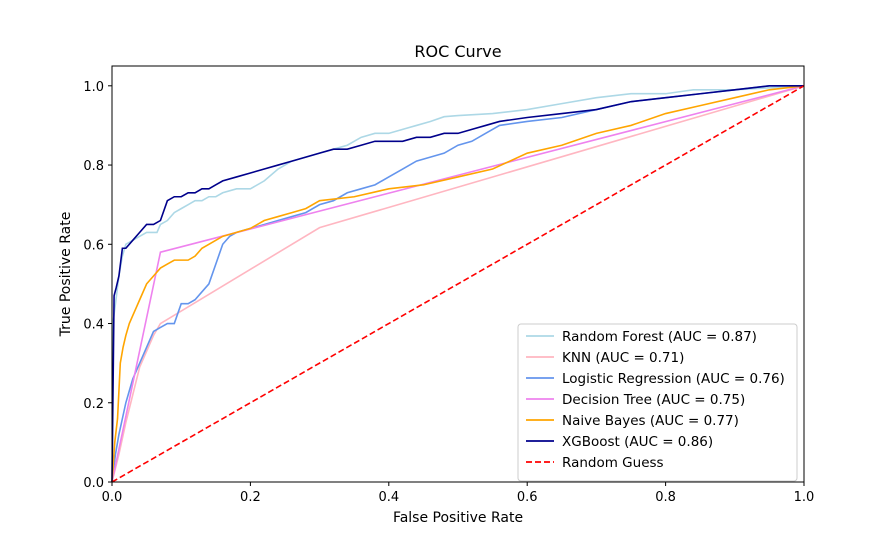 The image size is (893, 541). Describe the element at coordinates (623, 358) in the screenshot. I see `legend-label-knn: KNN (AUC = 0.71)` at that location.